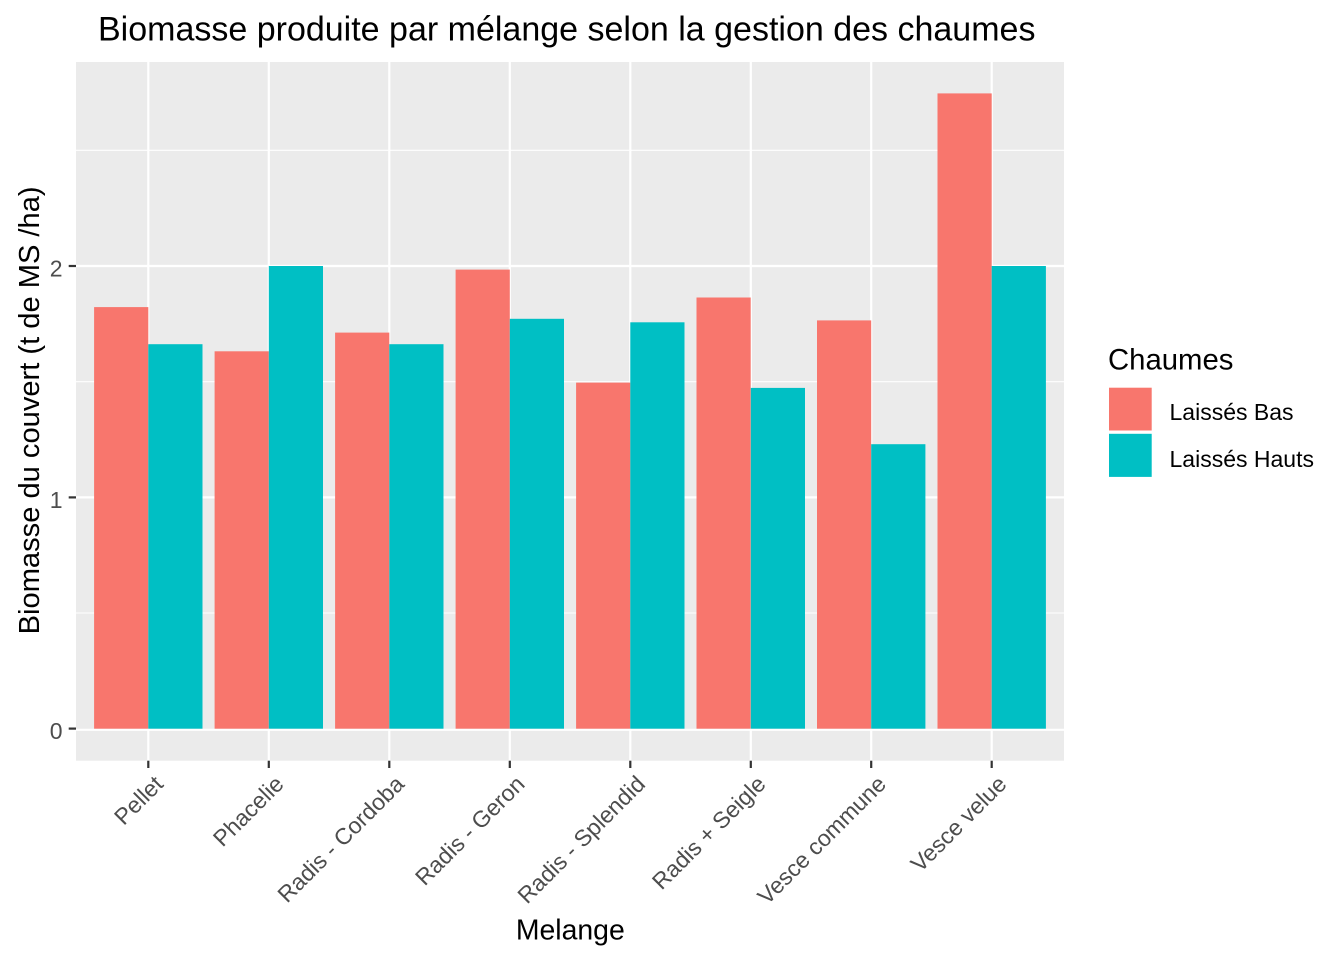 The width and height of the screenshot is (1344, 965). Describe the element at coordinates (56, 731) in the screenshot. I see `svg-text: 0` at that location.